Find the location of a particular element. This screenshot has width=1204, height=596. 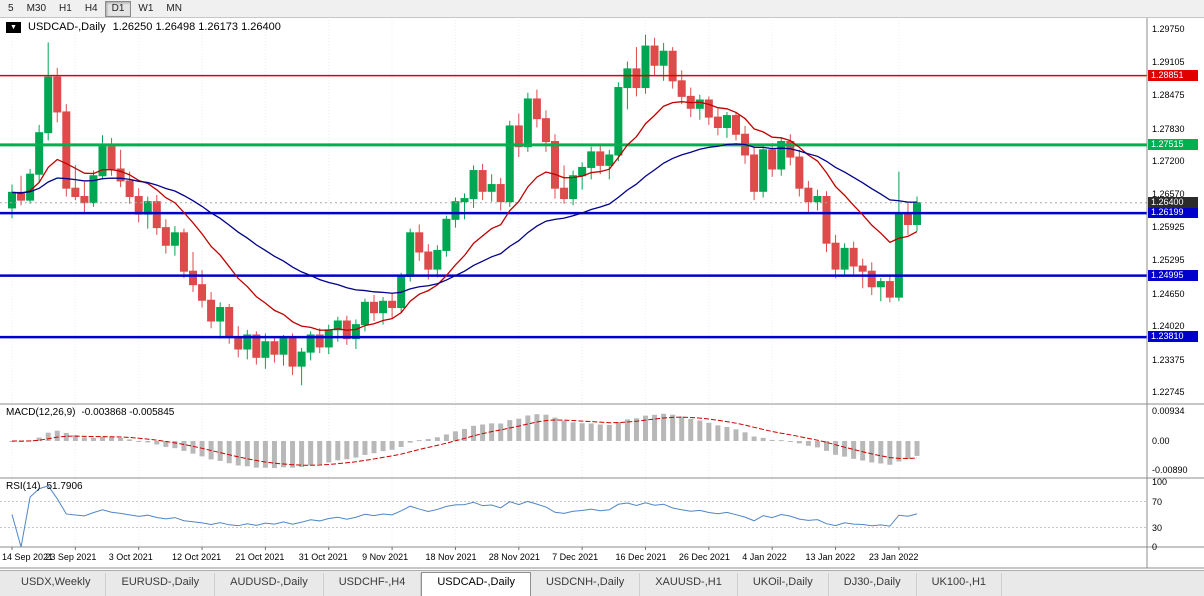

chart-tab-usdcnh-daily: USDCNH-,Daily is located at coordinates (586, 584).